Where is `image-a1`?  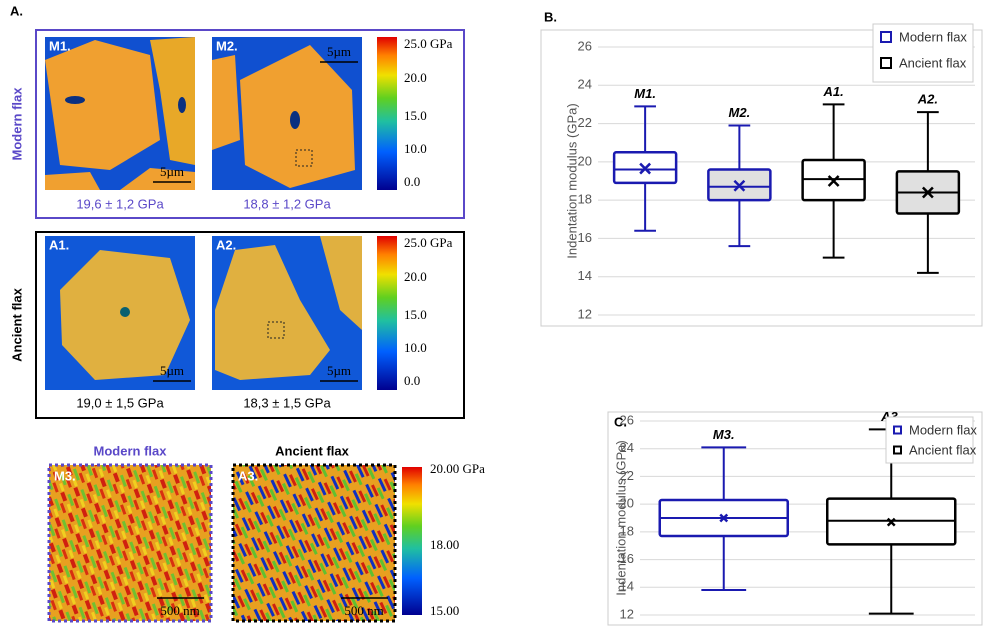
image-a1 is located at coordinates (120, 313).